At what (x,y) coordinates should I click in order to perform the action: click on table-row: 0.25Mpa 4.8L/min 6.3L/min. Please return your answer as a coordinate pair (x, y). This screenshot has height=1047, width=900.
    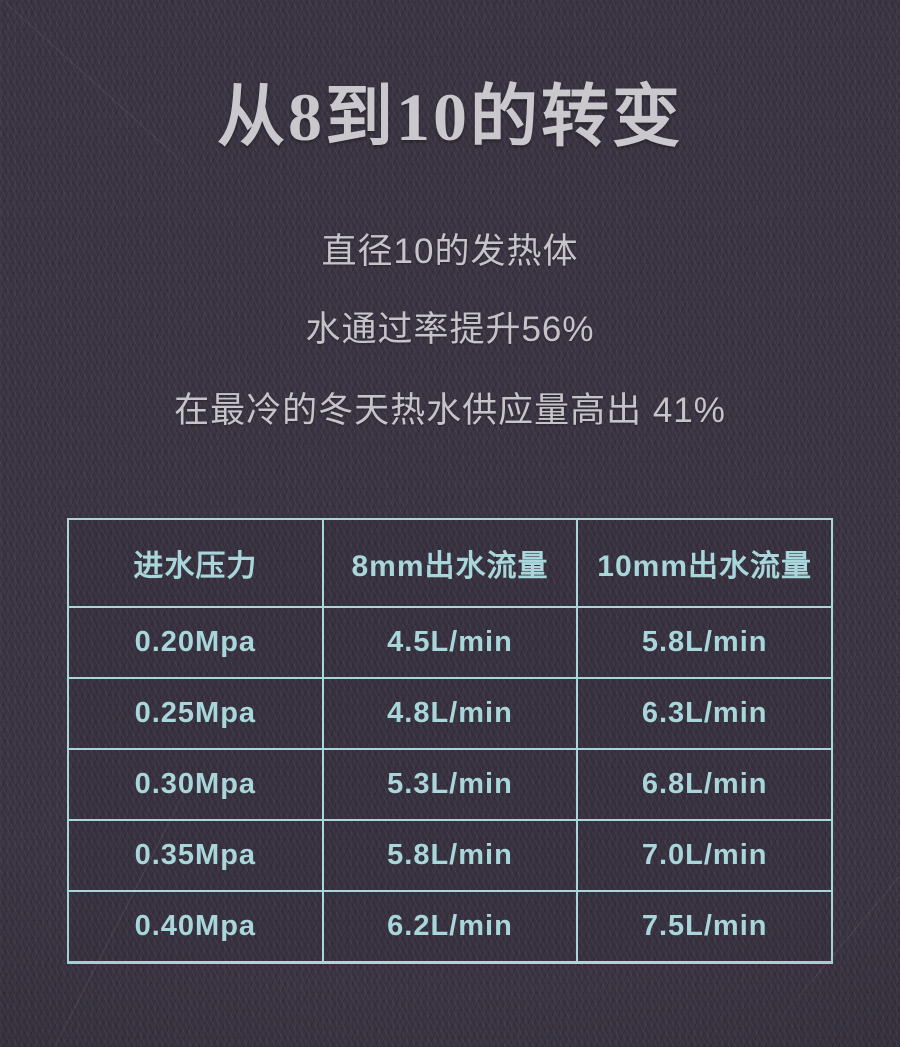
    Looking at the image, I should click on (450, 713).